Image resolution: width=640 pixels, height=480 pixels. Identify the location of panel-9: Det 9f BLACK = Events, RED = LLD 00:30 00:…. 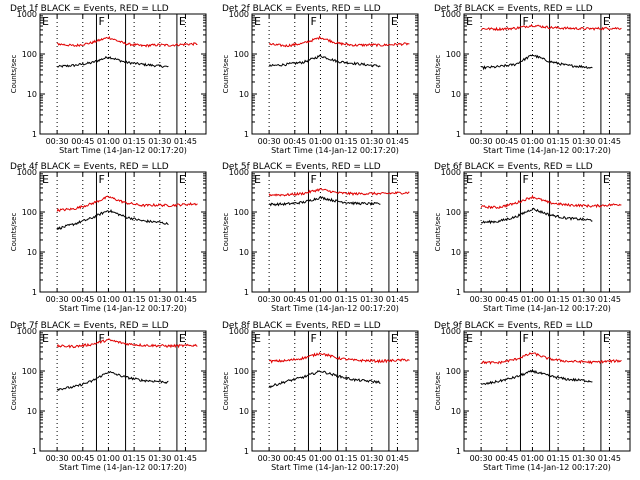
(532, 396).